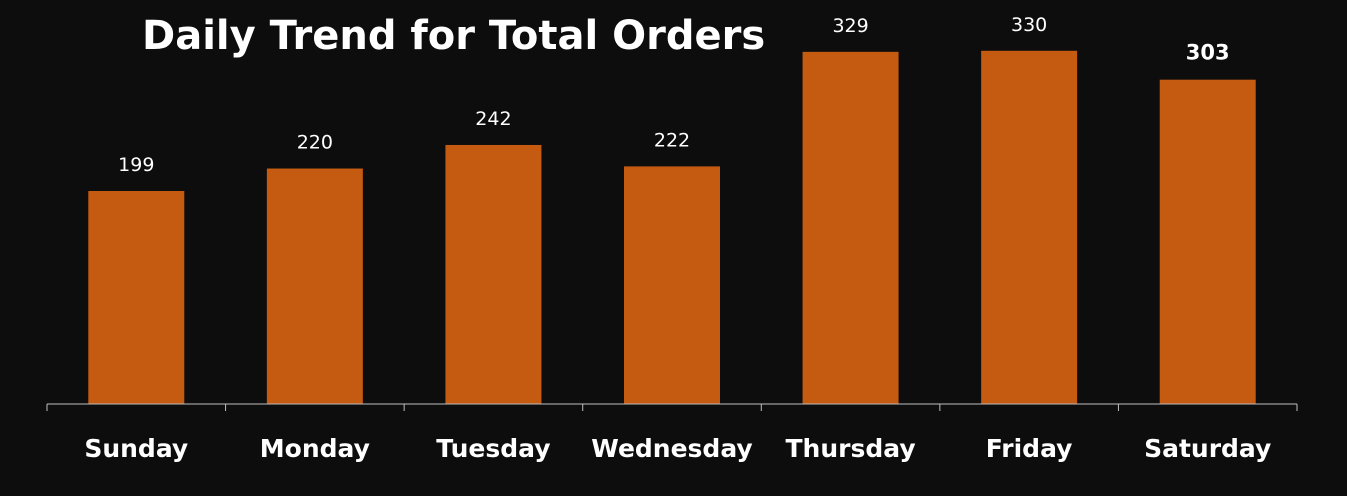 The height and width of the screenshot is (496, 1347). Describe the element at coordinates (850, 26) in the screenshot. I see `data-label-thursday: 329` at that location.